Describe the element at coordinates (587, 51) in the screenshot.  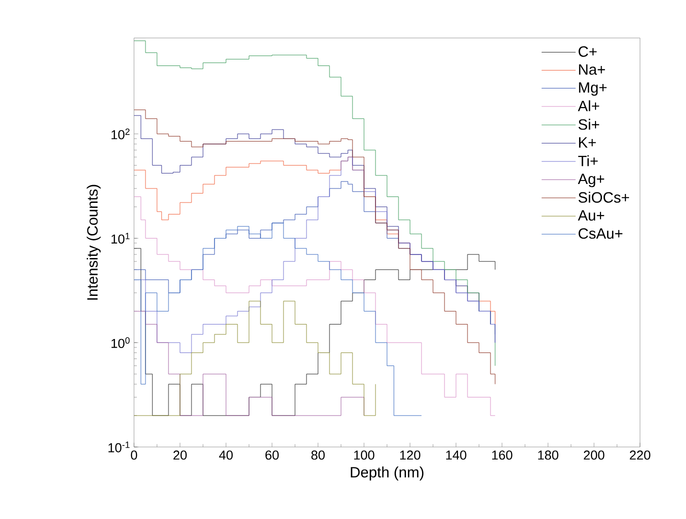
I see `legend-label: C+` at that location.